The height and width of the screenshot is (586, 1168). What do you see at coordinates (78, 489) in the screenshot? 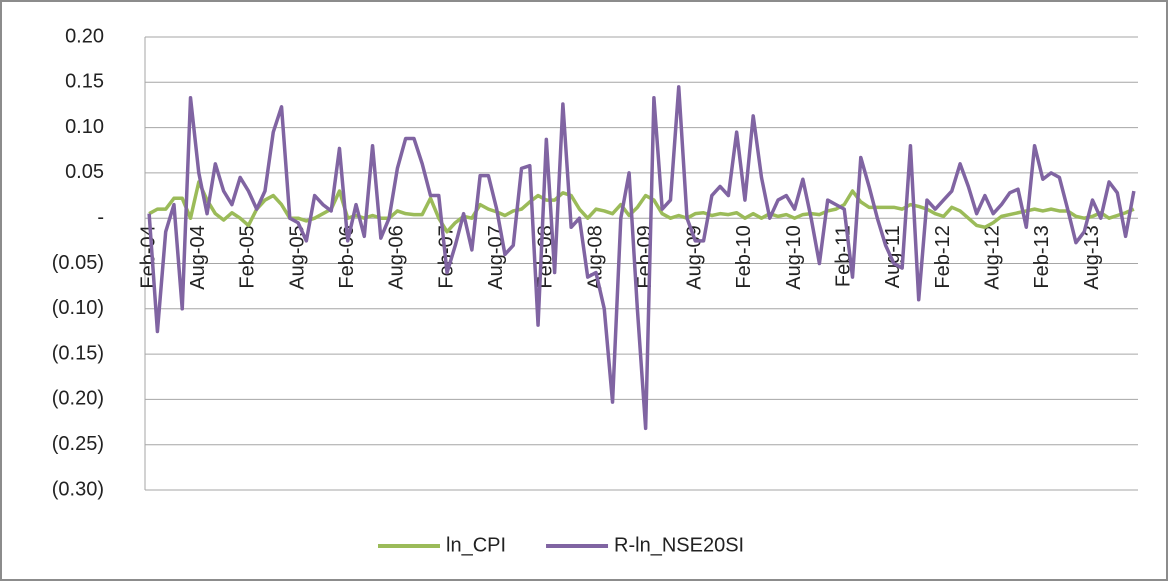
I see `y-tick-label: (0.30)` at bounding box center [78, 489].